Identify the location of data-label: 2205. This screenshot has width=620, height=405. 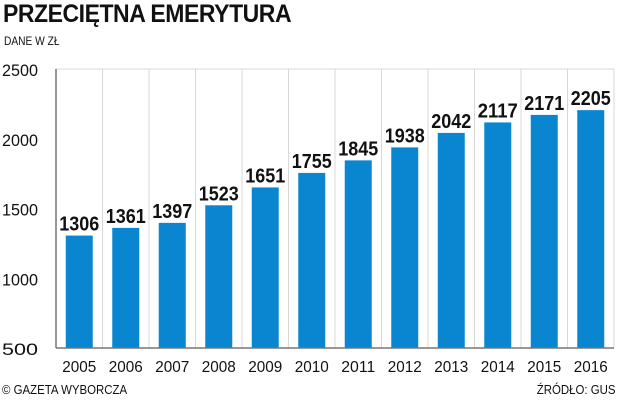
(591, 99).